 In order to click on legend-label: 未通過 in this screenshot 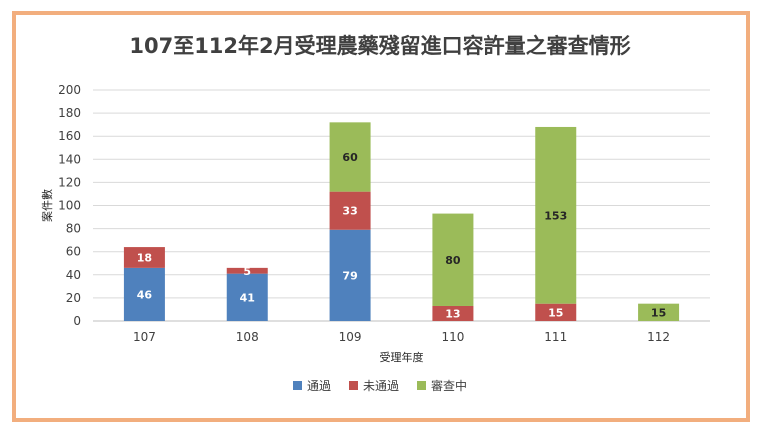, I will do `click(380, 386)`.